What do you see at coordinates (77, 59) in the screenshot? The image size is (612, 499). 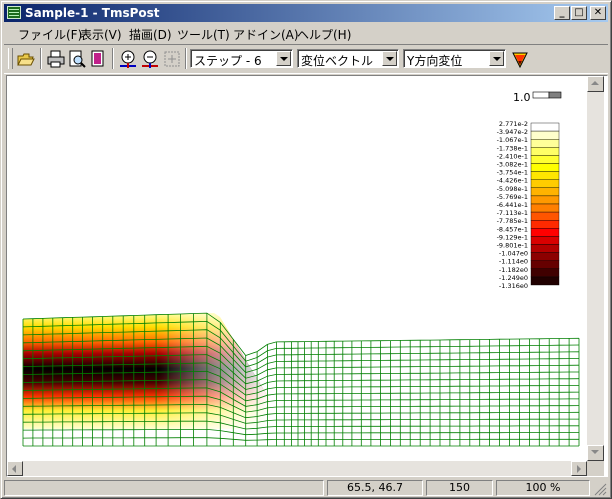 I see `print-preview-icon` at bounding box center [77, 59].